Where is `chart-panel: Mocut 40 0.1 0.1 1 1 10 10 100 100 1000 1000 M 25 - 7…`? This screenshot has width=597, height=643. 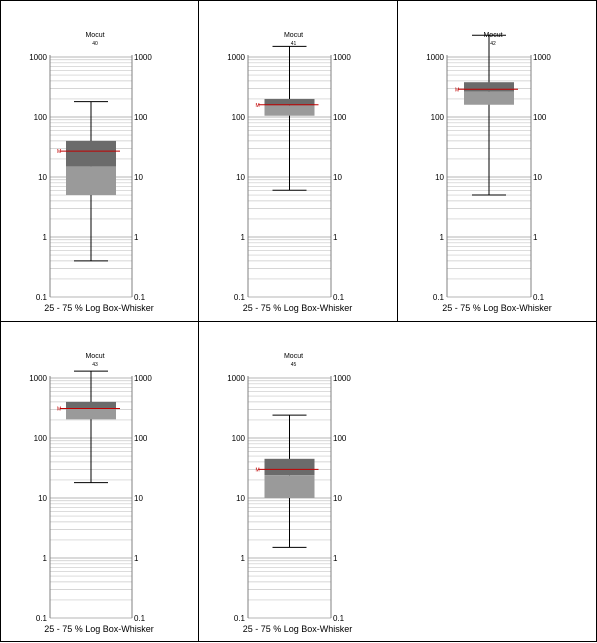
chart-panel: Mocut 40 0.1 0.1 1 1 10 10 100 100 1000 1000 M 25 - 7… is located at coordinates (91, 172).